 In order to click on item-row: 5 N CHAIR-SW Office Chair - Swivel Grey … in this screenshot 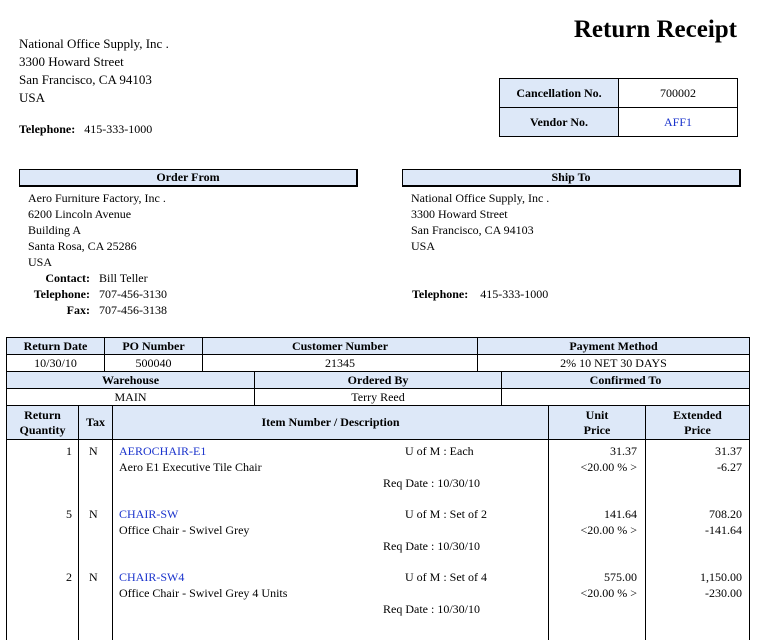, I will do `click(404, 530)`.